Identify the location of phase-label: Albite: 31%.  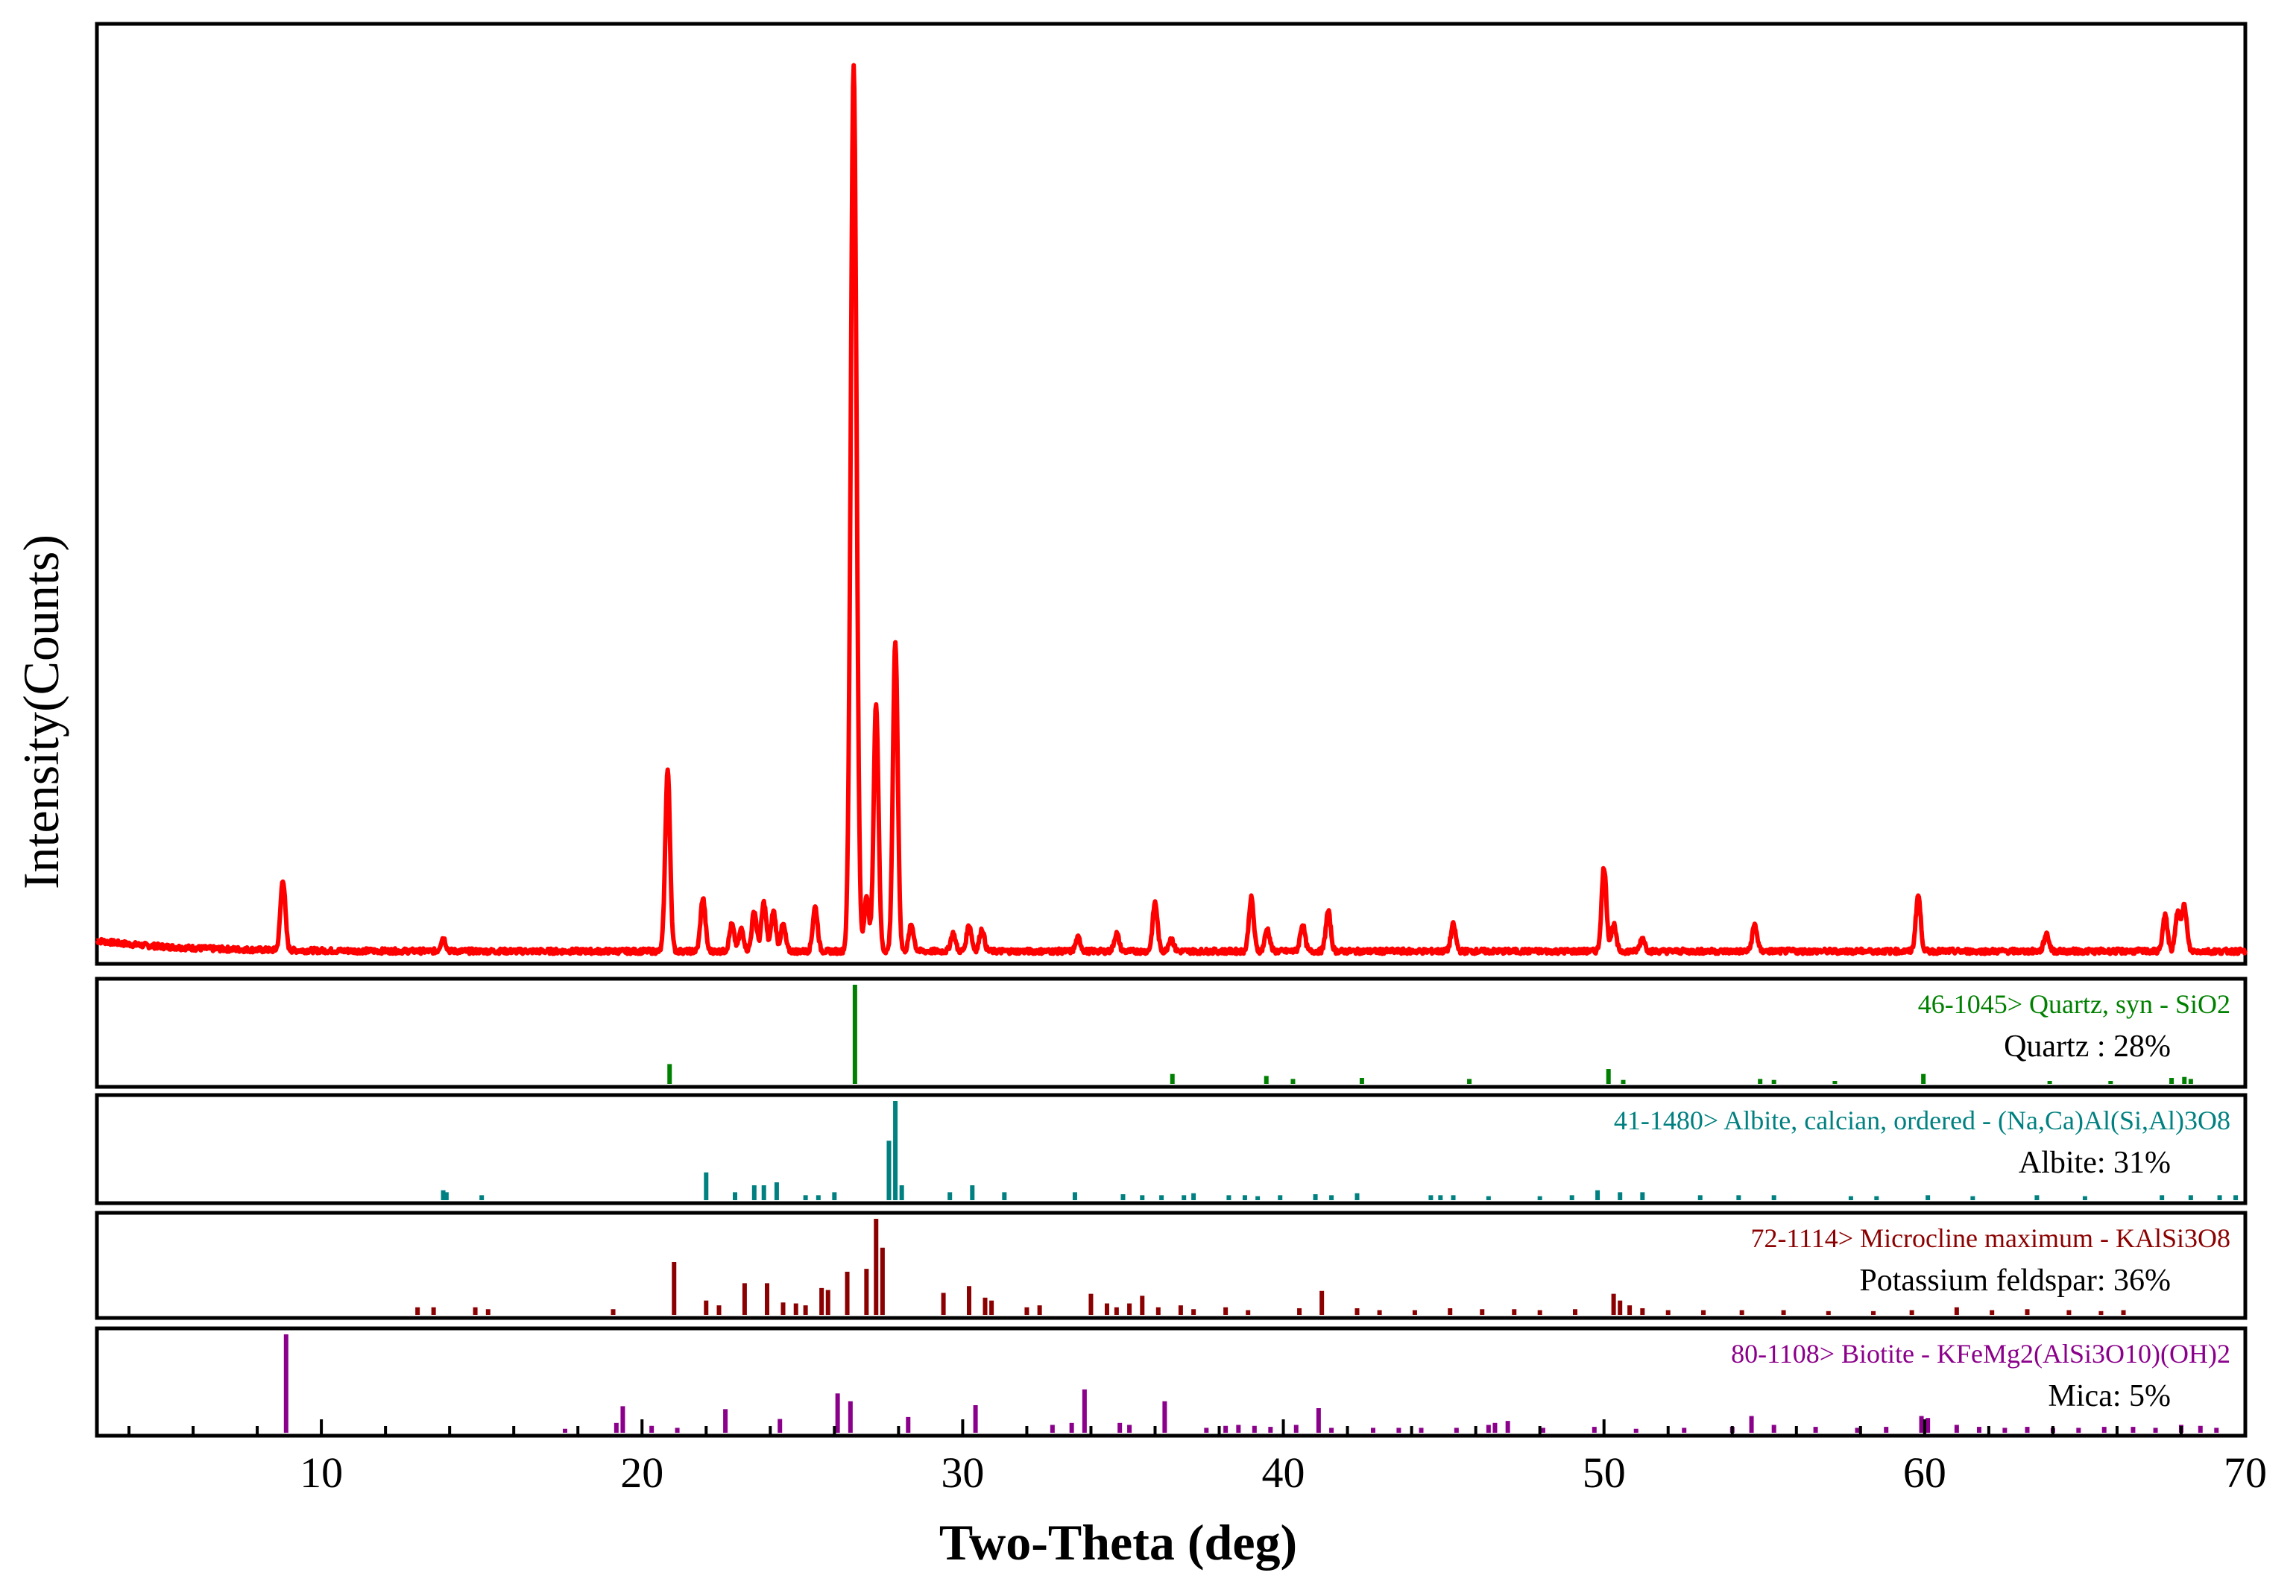
(2095, 1163).